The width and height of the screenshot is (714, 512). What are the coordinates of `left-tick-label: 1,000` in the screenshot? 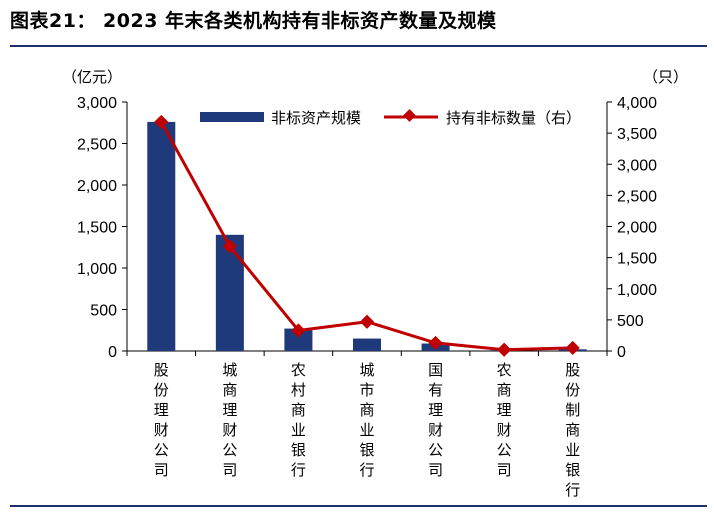 It's located at (97, 269).